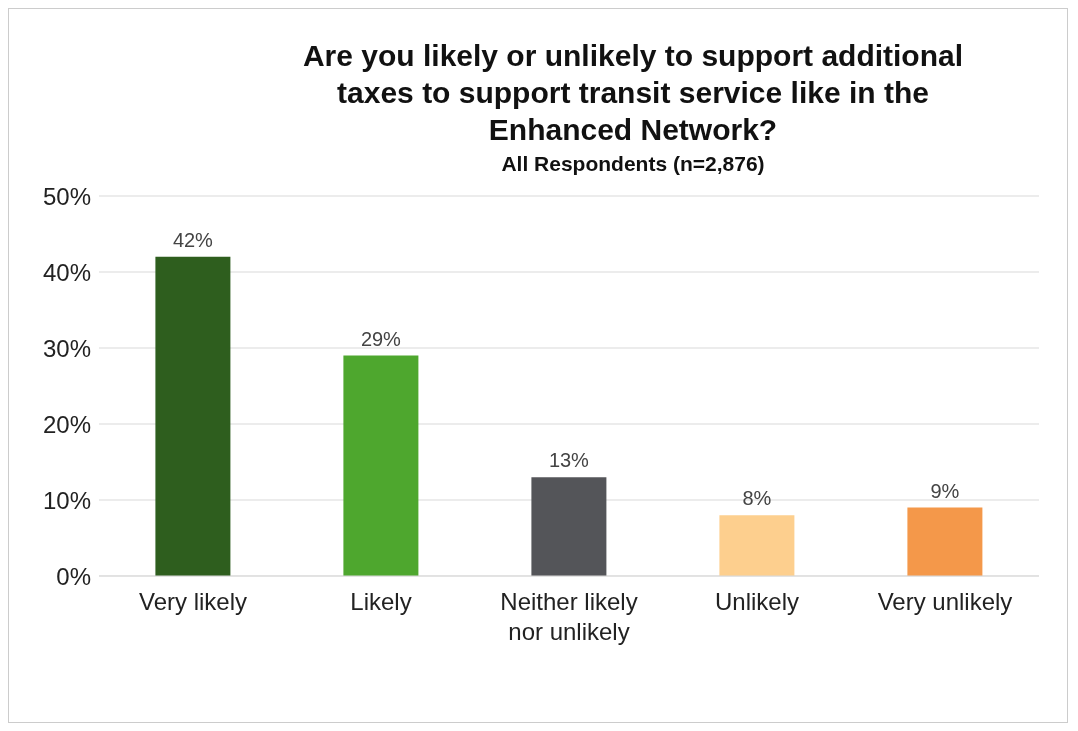 The height and width of the screenshot is (731, 1078). What do you see at coordinates (757, 498) in the screenshot?
I see `data-label: 8%` at bounding box center [757, 498].